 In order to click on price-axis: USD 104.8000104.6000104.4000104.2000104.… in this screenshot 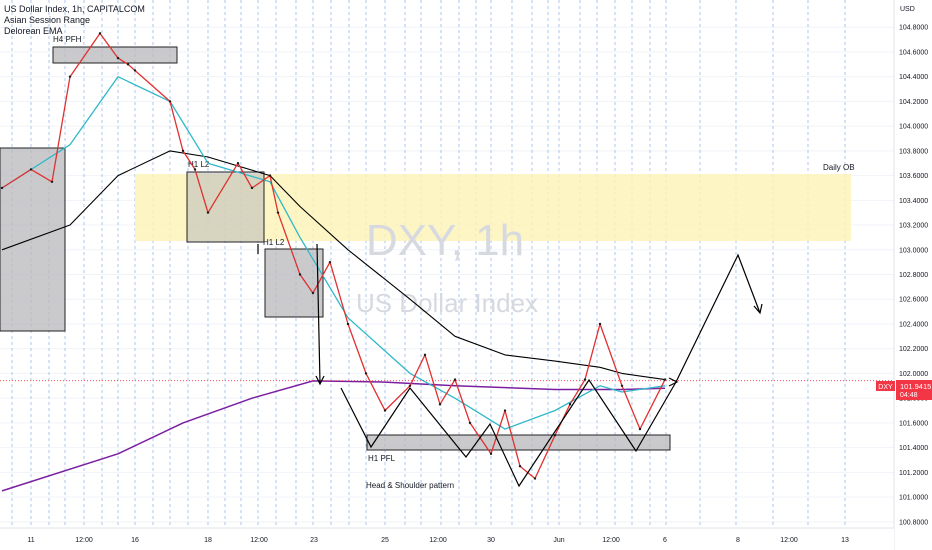, I will do `click(904, 275)`.